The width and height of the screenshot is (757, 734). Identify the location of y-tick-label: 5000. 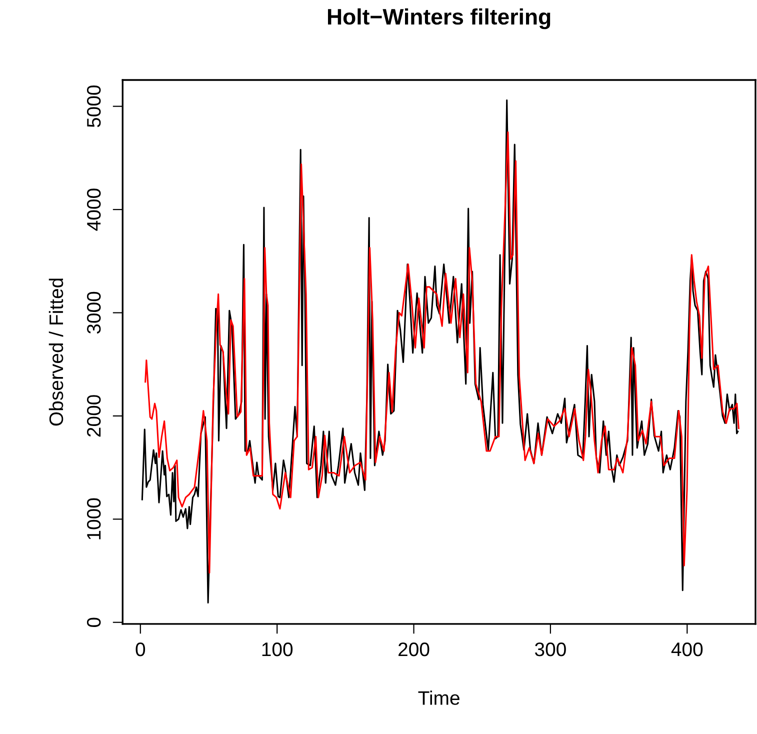
(93, 106).